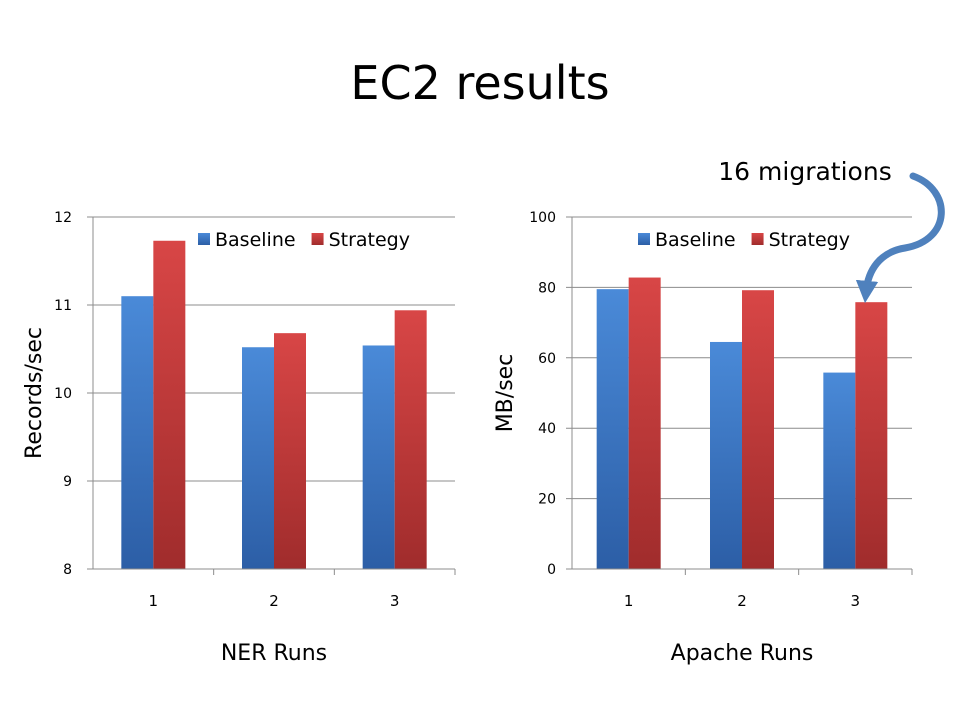 The height and width of the screenshot is (720, 960). What do you see at coordinates (542, 218) in the screenshot?
I see `y-tick-label: 100` at bounding box center [542, 218].